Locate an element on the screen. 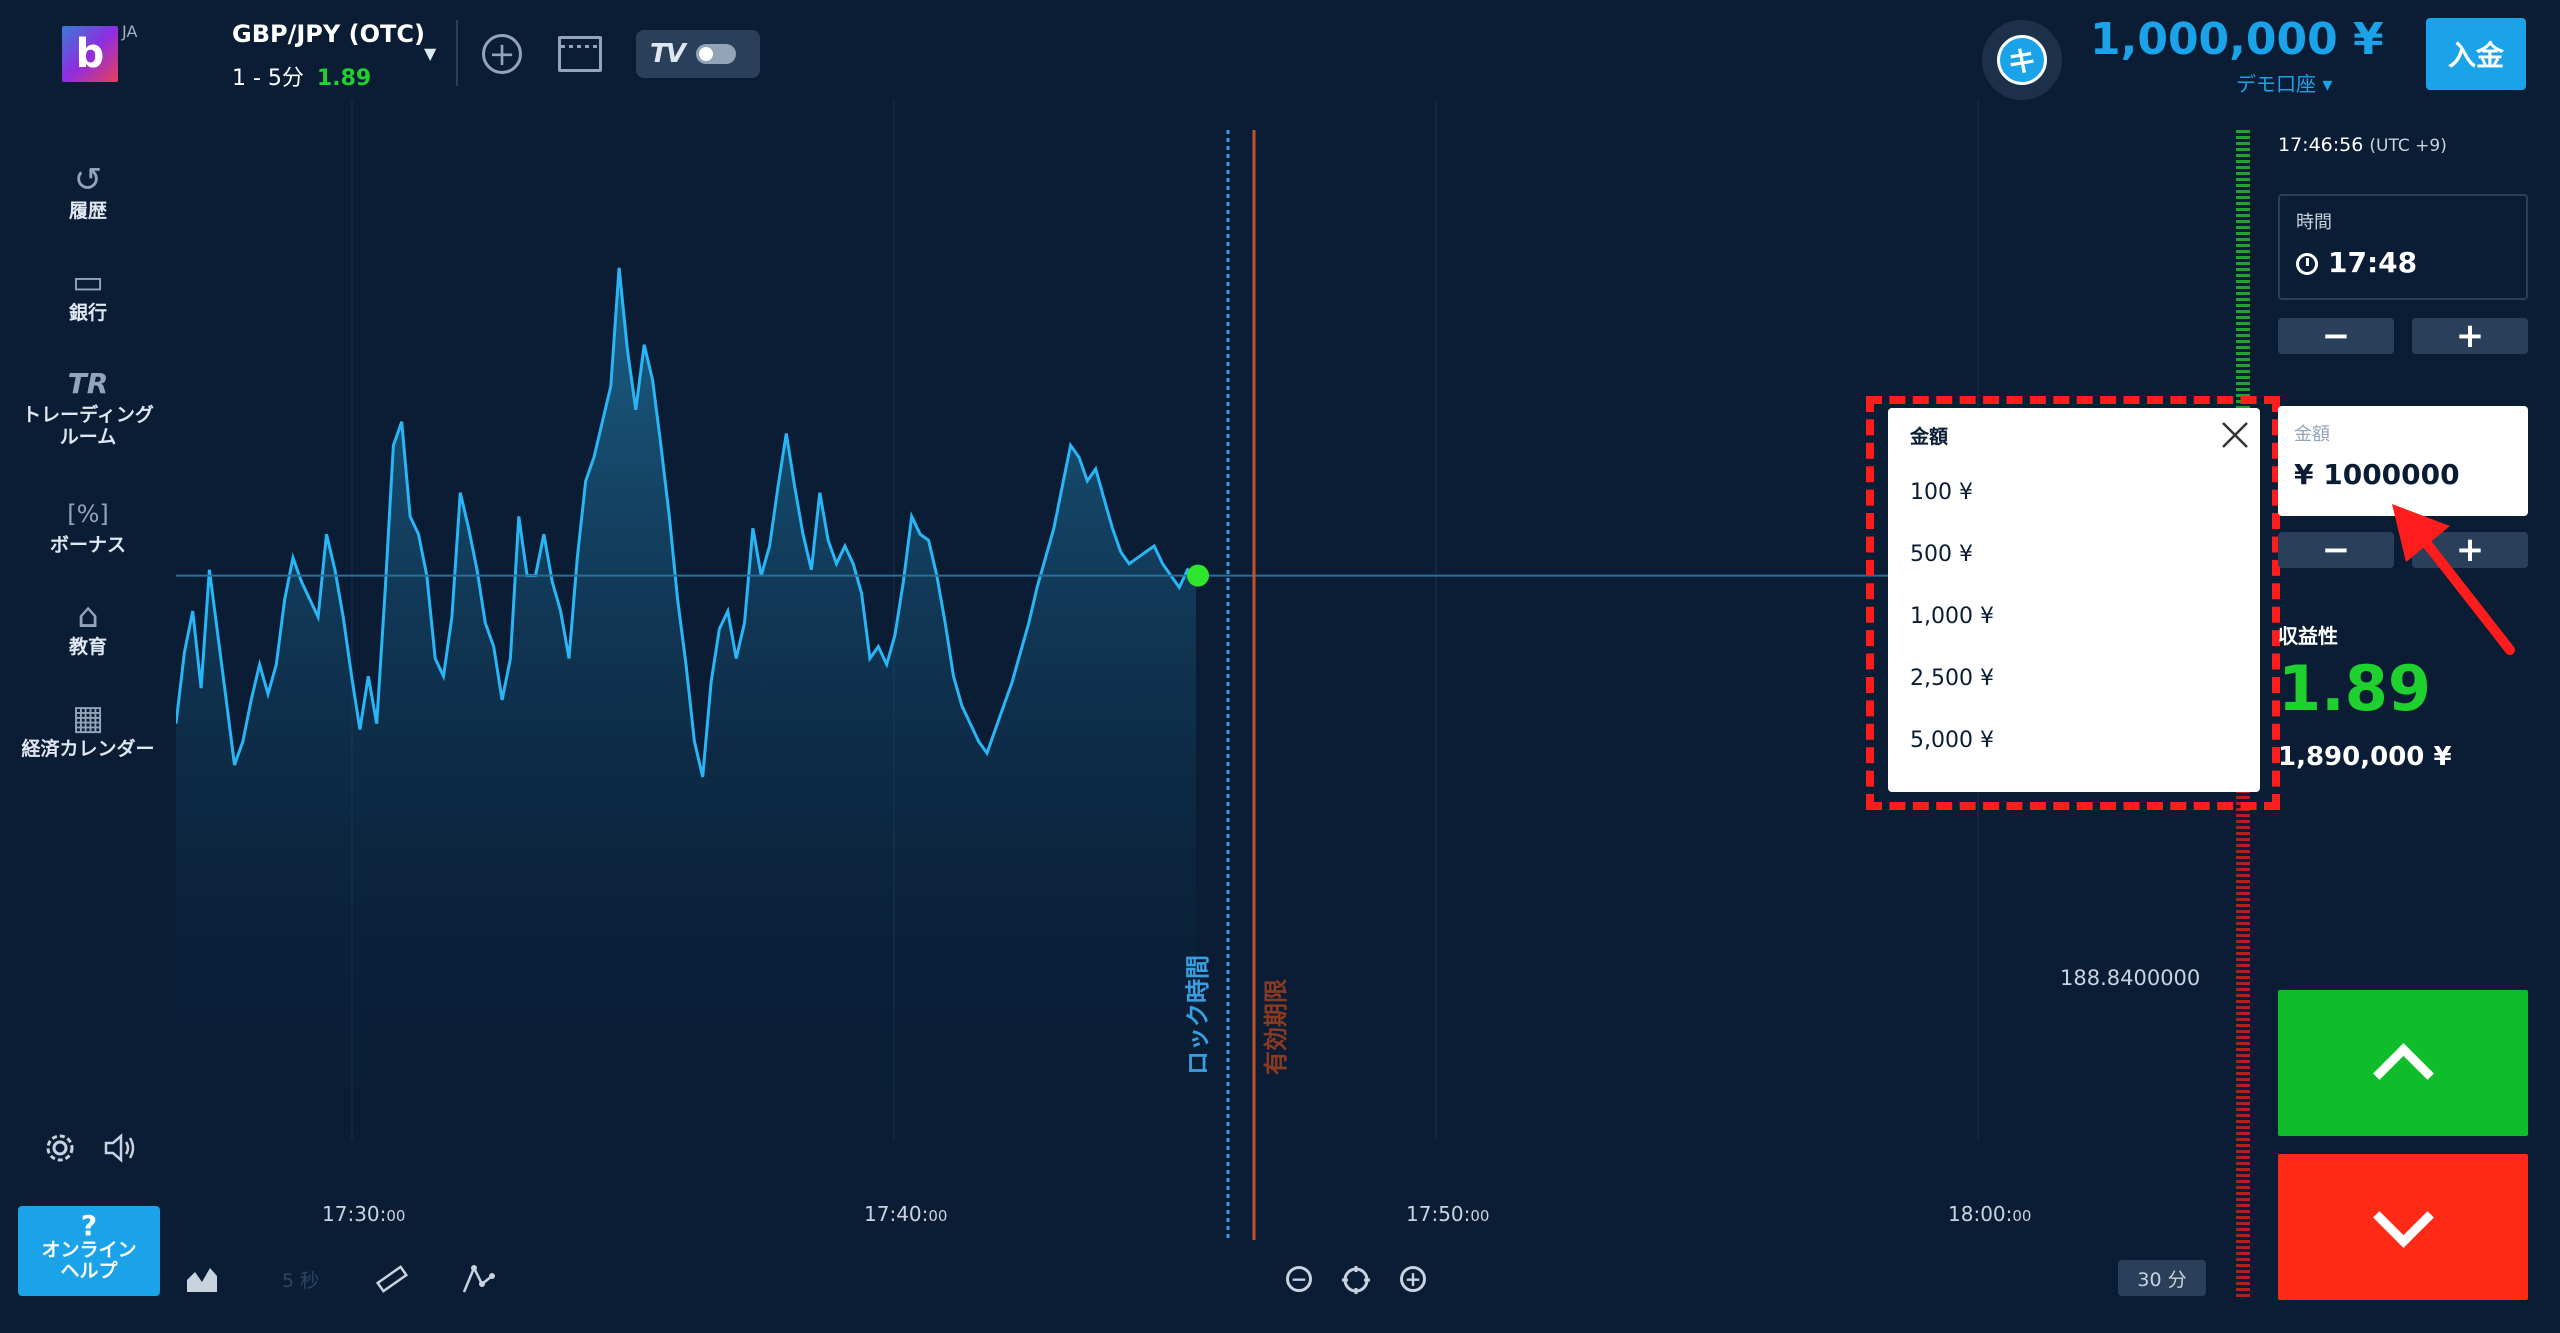 This screenshot has height=1333, width=2560. account-type-selector: デモ口座 ▾ is located at coordinates (2284, 84).